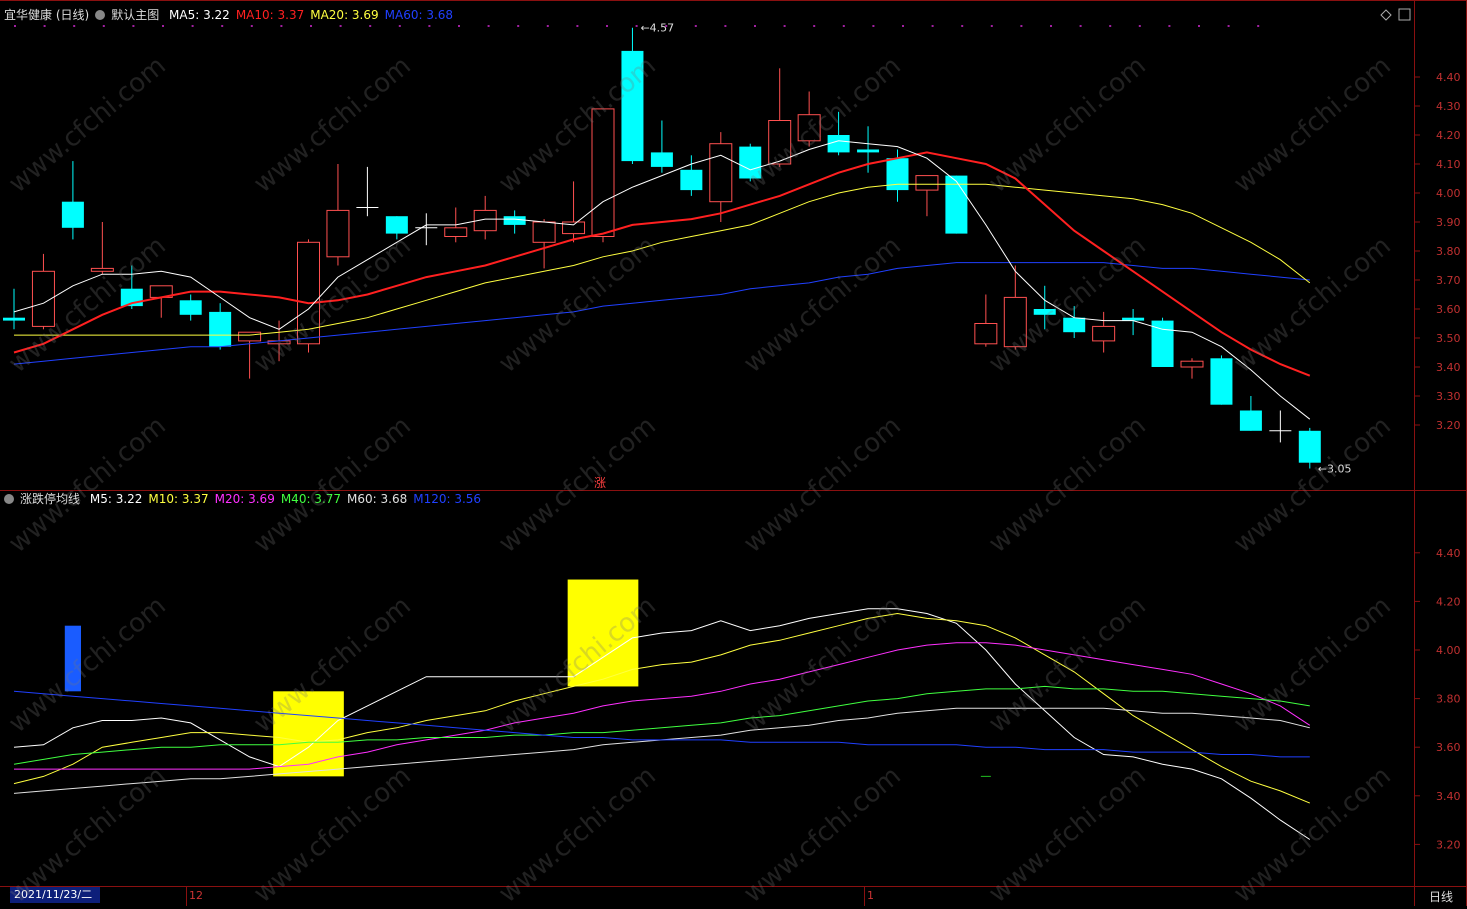 Image resolution: width=1467 pixels, height=909 pixels. I want to click on indicator-name: 涨跌停均线, so click(50, 499).